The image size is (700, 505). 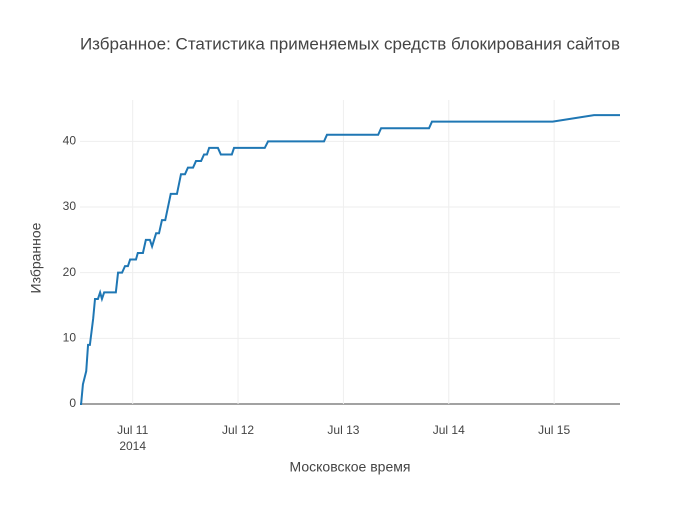 I want to click on x-tick-label: Jul 15, so click(x=554, y=430).